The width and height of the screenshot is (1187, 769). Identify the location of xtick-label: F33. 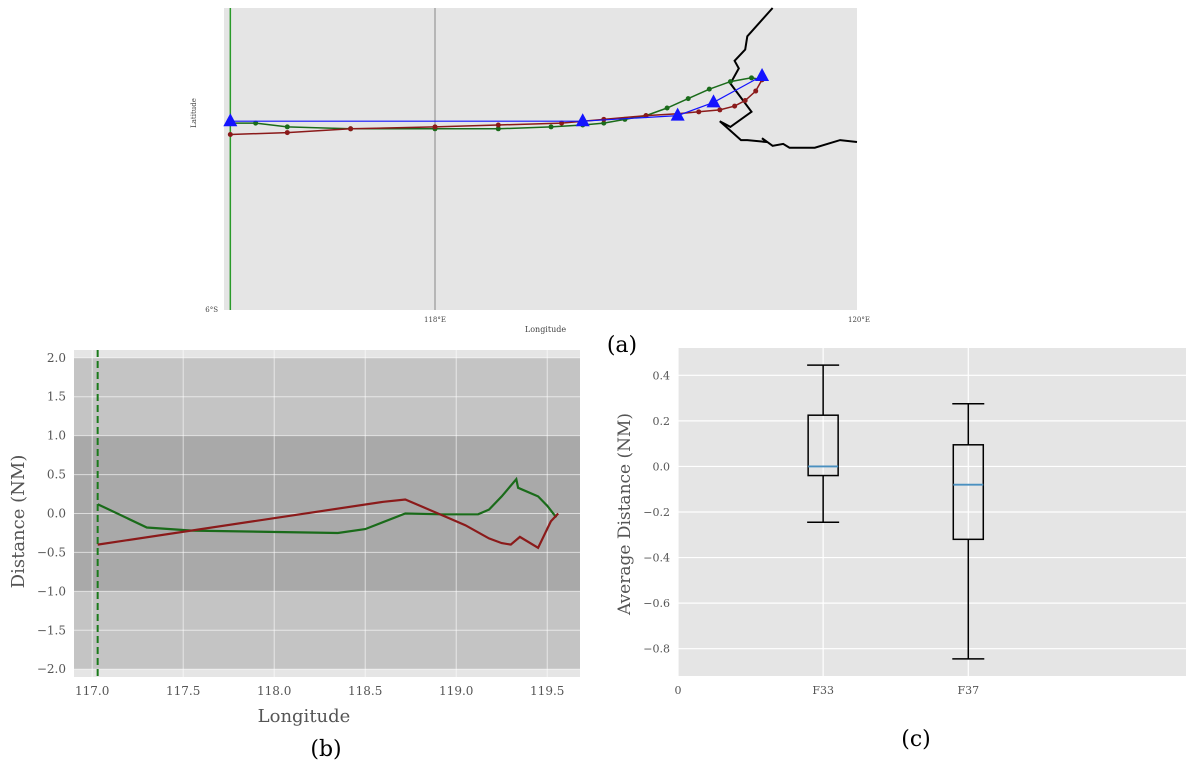
(823, 690).